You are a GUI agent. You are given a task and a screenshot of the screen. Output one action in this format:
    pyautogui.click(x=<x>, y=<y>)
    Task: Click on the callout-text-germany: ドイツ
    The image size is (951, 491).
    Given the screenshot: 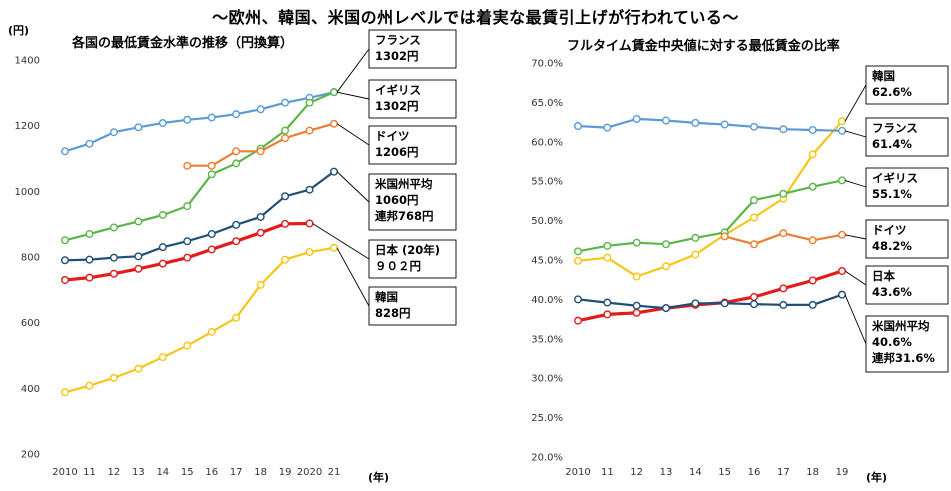 What is the action you would take?
    pyautogui.click(x=889, y=230)
    